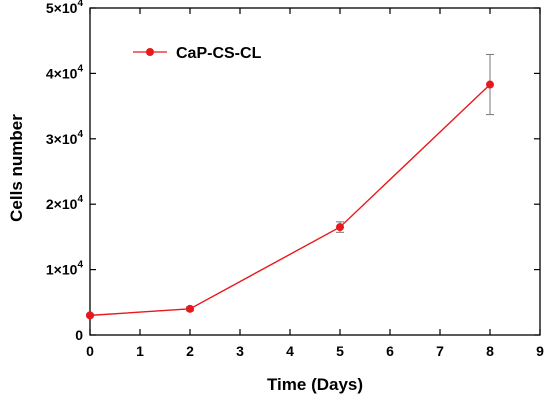 Image resolution: width=550 pixels, height=400 pixels. Describe the element at coordinates (79, 335) in the screenshot. I see `y-tick-label: 0` at that location.